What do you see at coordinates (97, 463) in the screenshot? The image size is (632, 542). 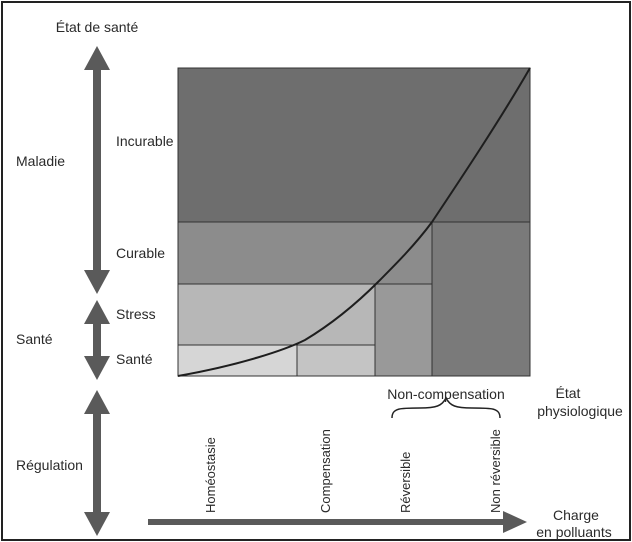 I see `regulation-arrow` at bounding box center [97, 463].